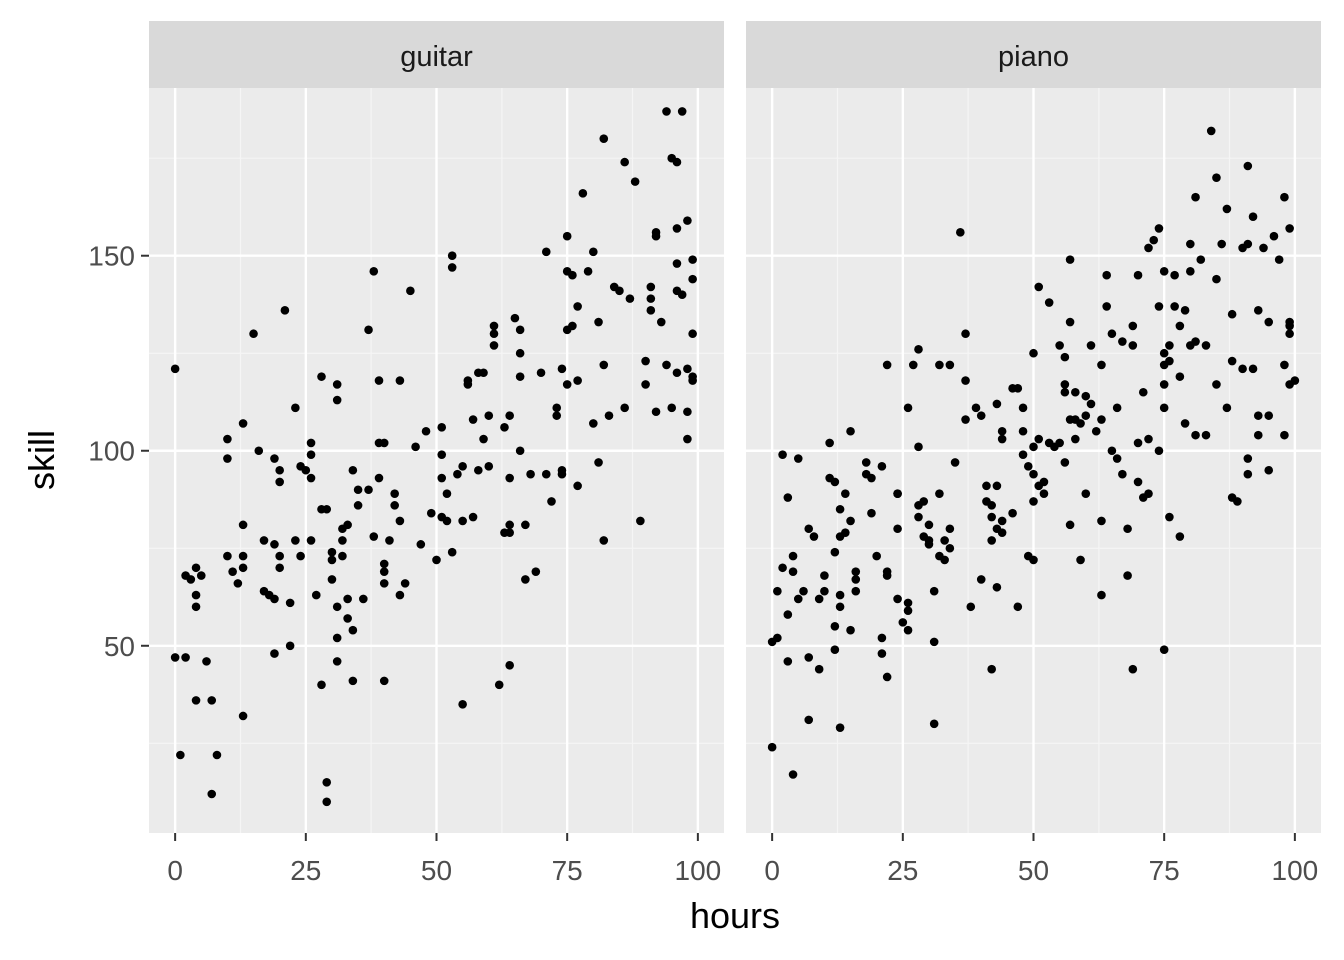  What do you see at coordinates (119, 646) in the screenshot?
I see `y-tick-label: 50` at bounding box center [119, 646].